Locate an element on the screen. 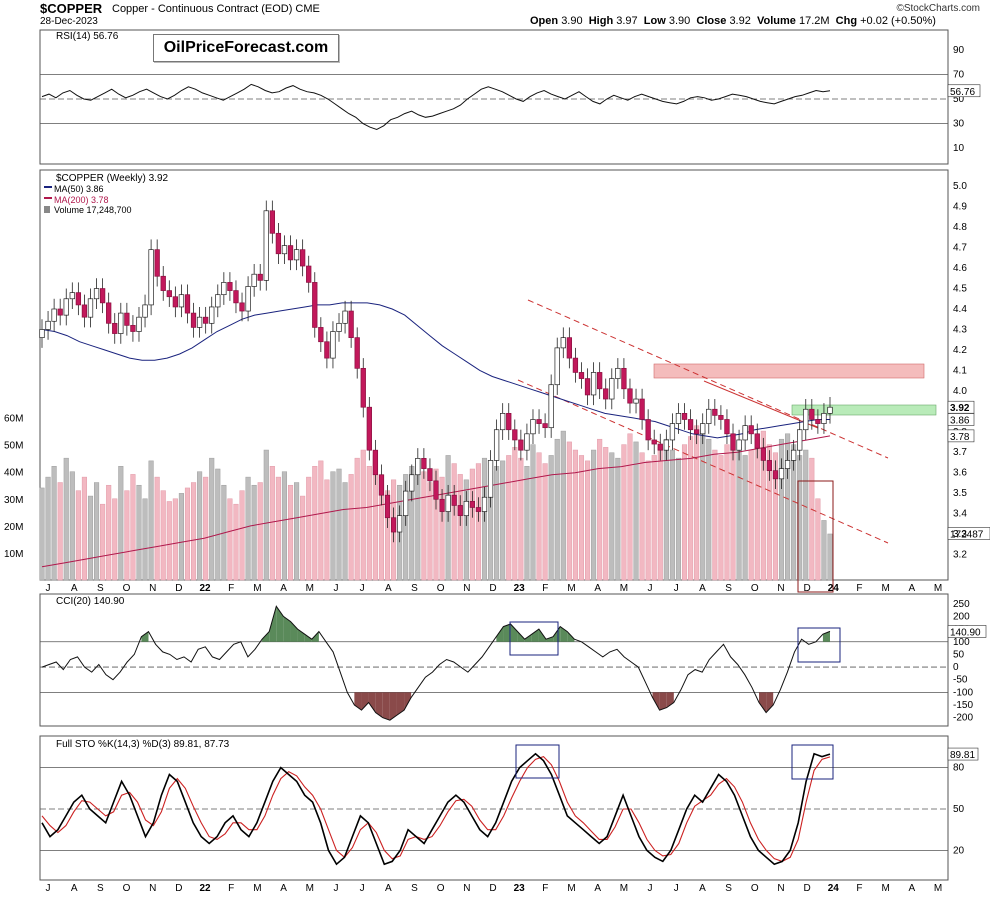 This screenshot has height=897, width=990. x-axis-middle: J A S O N D 22 F M A M J J A S O N D 23 F M A M J J A S O N D 24 F M A M is located at coordinates (494, 588).